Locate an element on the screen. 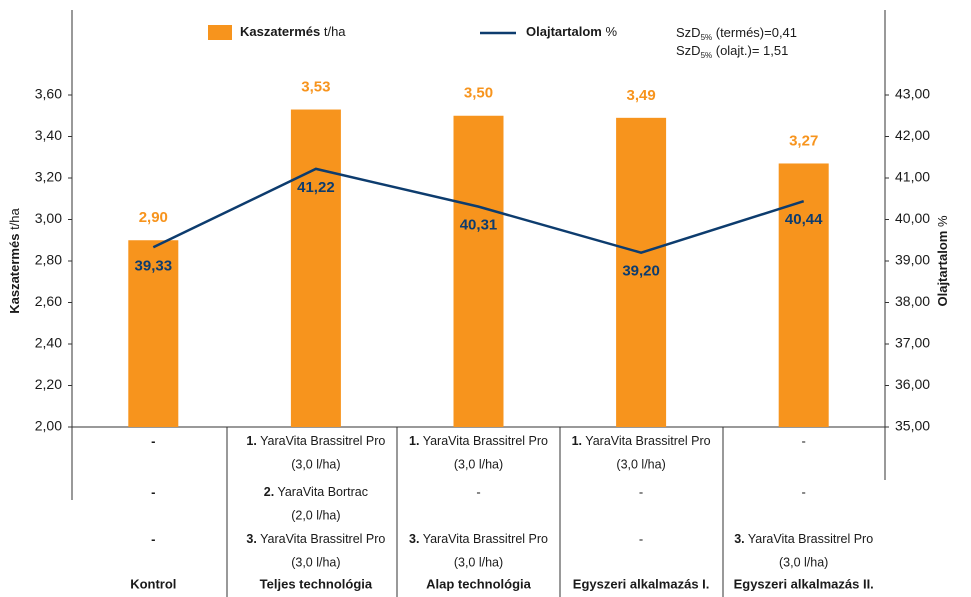  legend-swatch is located at coordinates (220, 32).